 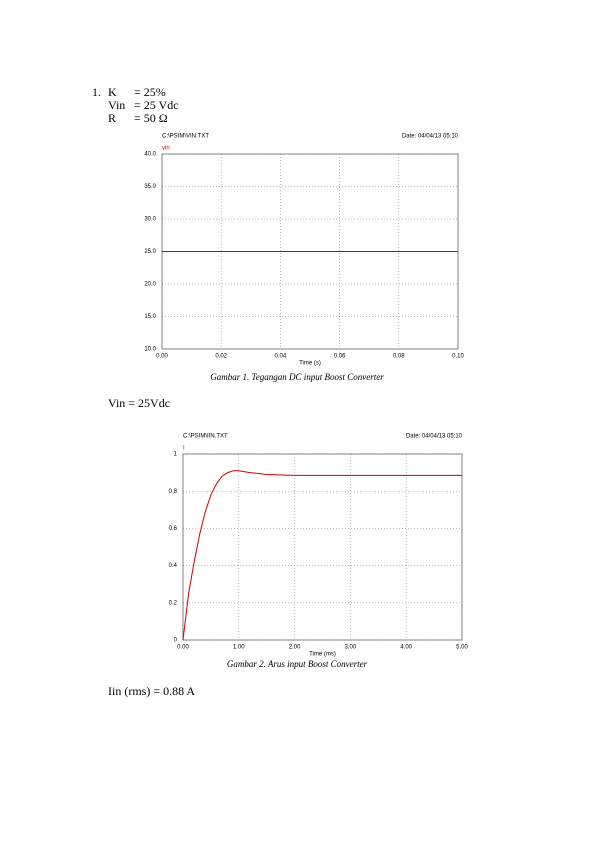 I want to click on param-value: = 25%, so click(x=150, y=92).